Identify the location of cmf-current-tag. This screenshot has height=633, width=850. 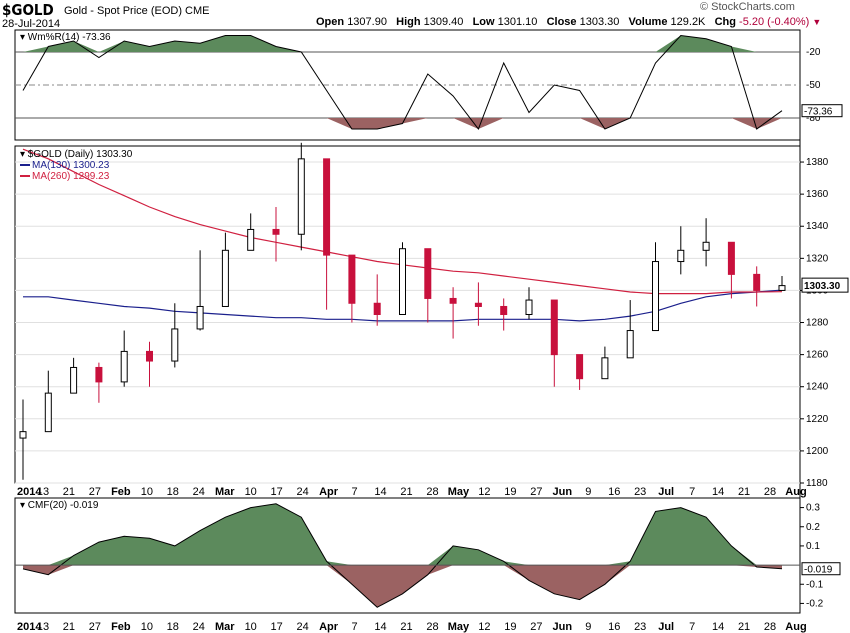
(821, 569).